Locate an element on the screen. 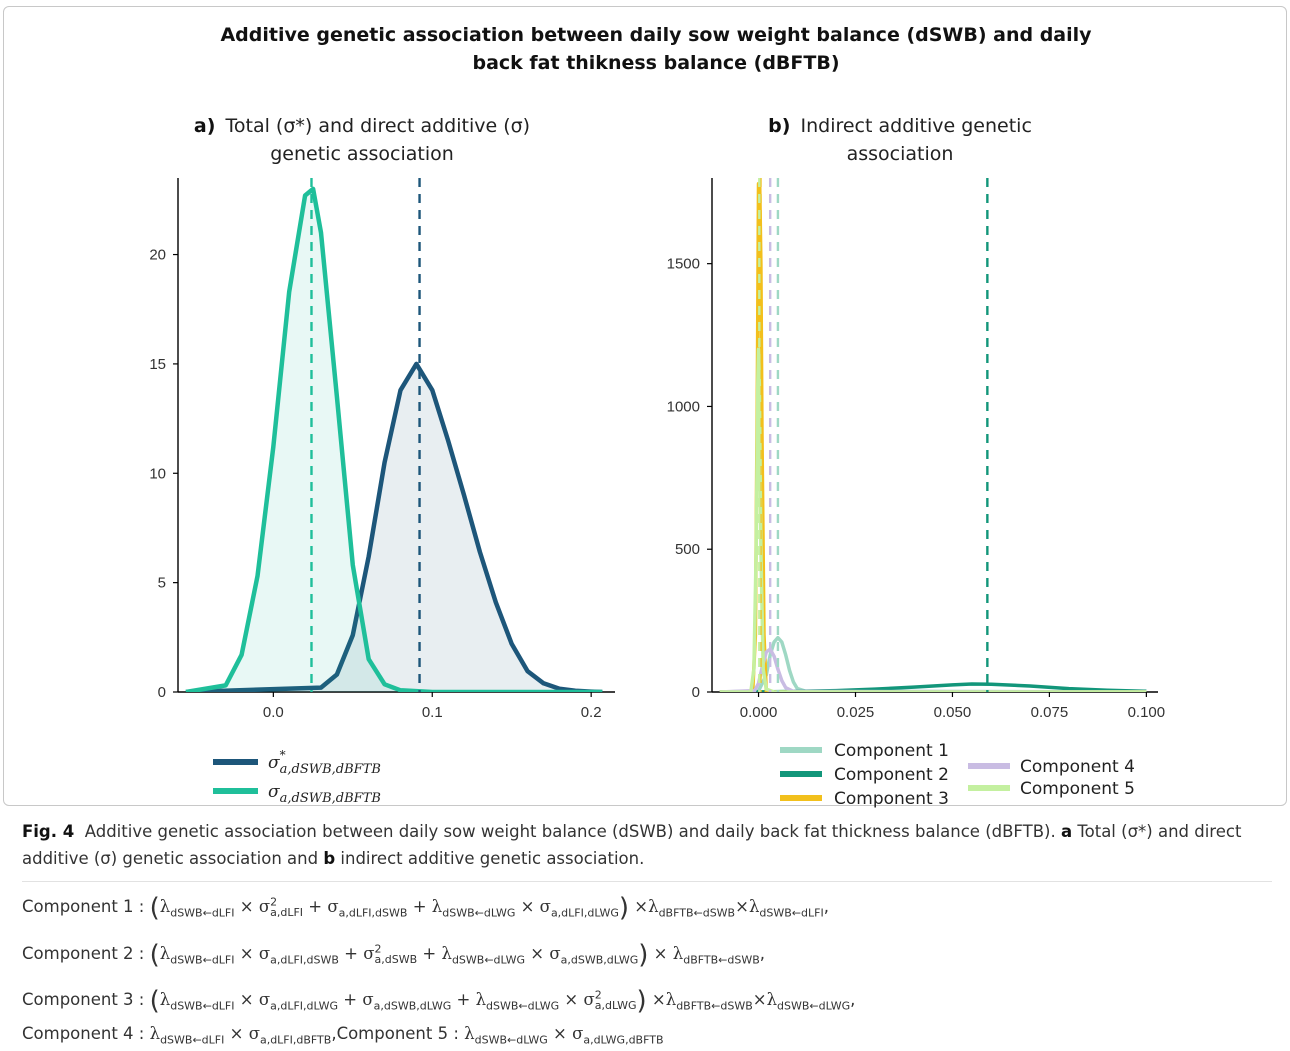  panel-b-title-line-1: b) Indirect additive genetic is located at coordinates (900, 126).